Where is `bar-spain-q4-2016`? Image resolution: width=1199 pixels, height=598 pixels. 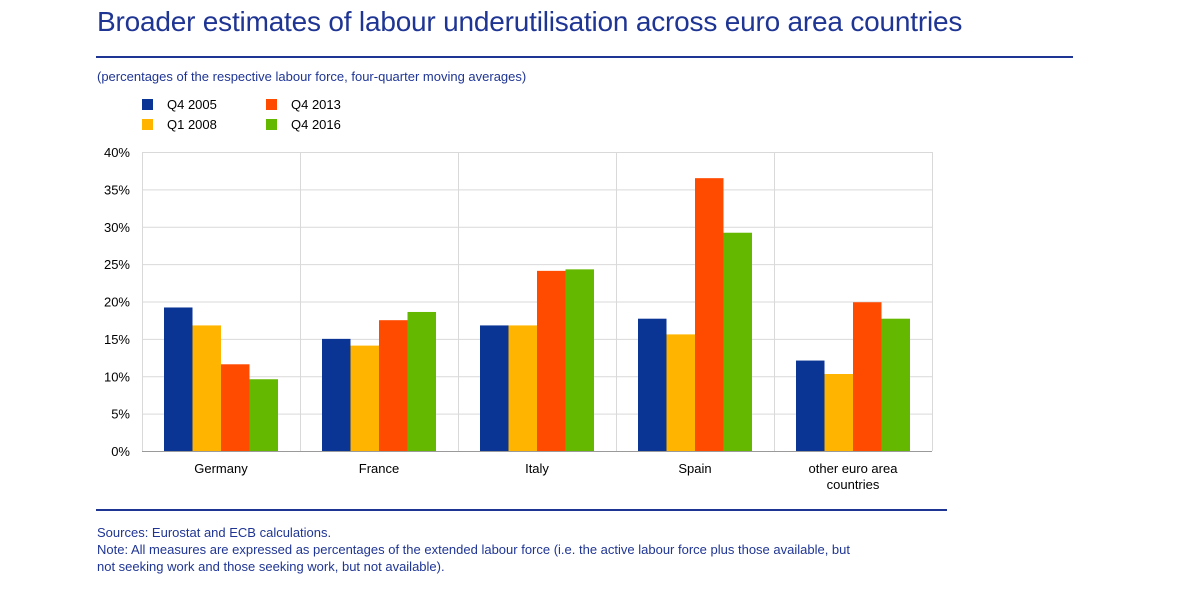 bar-spain-q4-2016 is located at coordinates (737, 341).